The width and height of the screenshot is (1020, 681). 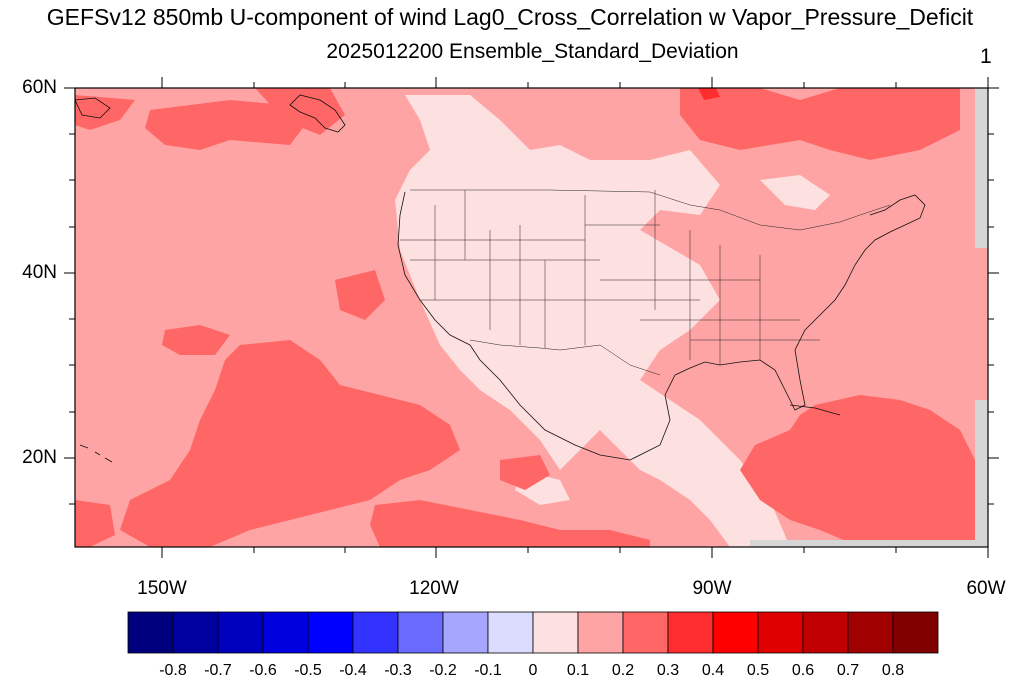 What do you see at coordinates (668, 670) in the screenshot?
I see `colorbar-label: 0.3` at bounding box center [668, 670].